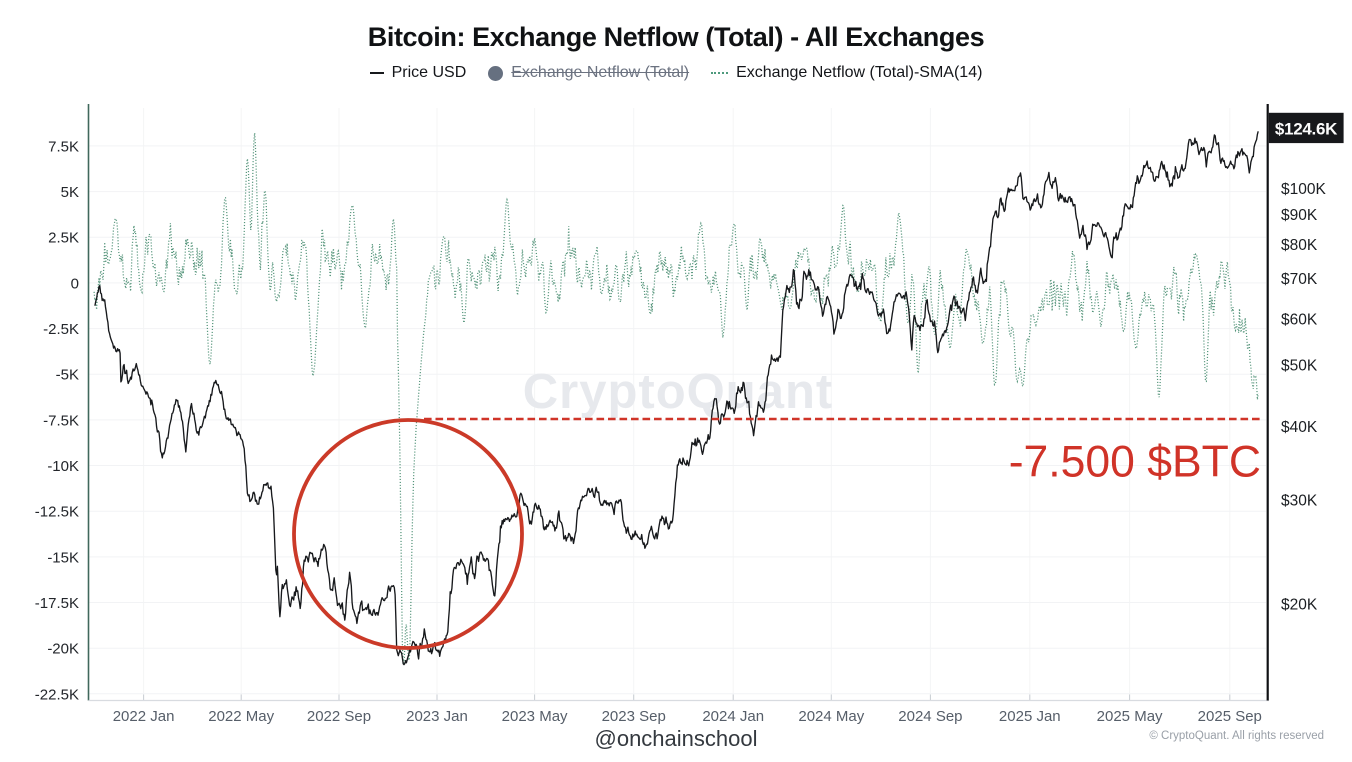 The height and width of the screenshot is (762, 1352). Describe the element at coordinates (678, 392) in the screenshot. I see `svg-text: CryptoQuant` at that location.